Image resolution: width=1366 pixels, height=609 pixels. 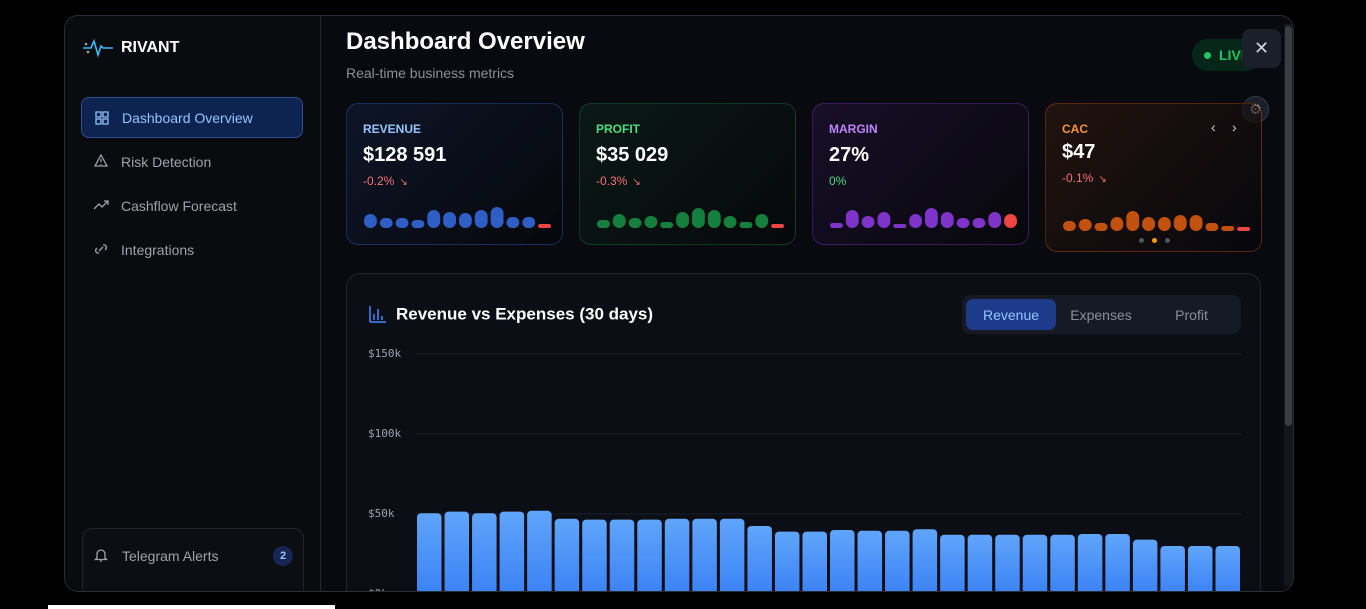 What do you see at coordinates (524, 313) in the screenshot?
I see `chart-title: Revenue vs Expenses (30 days)` at bounding box center [524, 313].